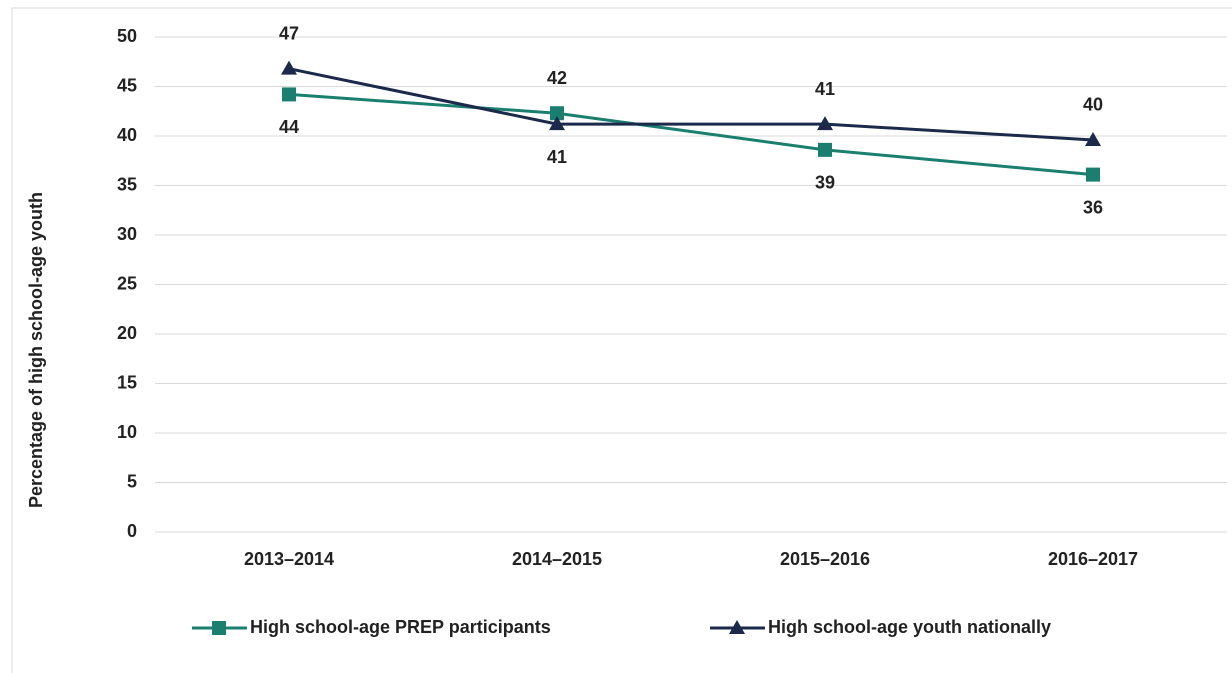 The height and width of the screenshot is (673, 1232). I want to click on x-tick-label: 2013–2014, so click(289, 559).